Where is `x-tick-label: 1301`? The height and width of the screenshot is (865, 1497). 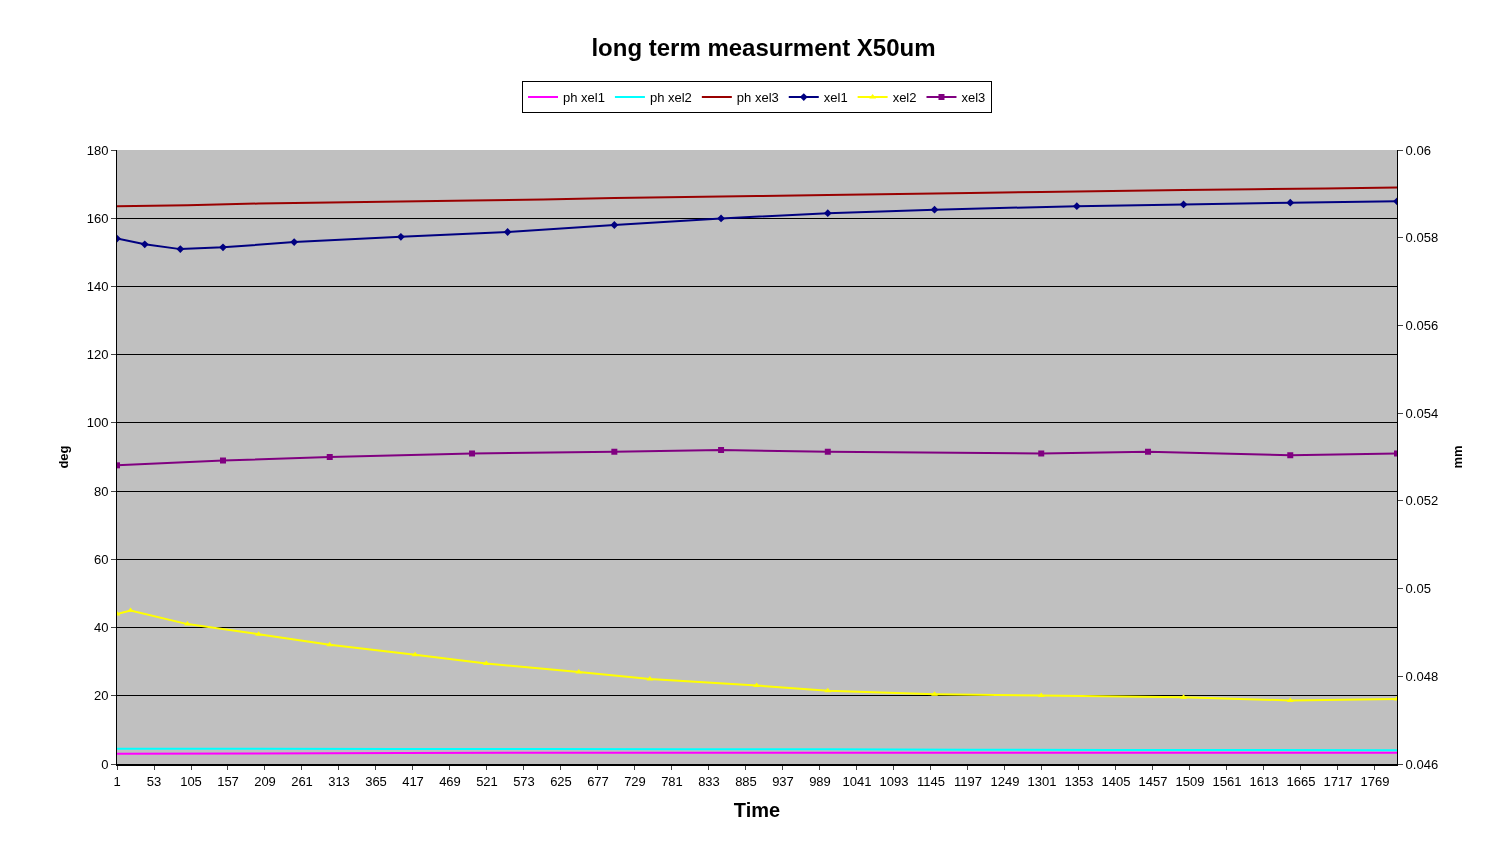 x-tick-label: 1301 is located at coordinates (1042, 781).